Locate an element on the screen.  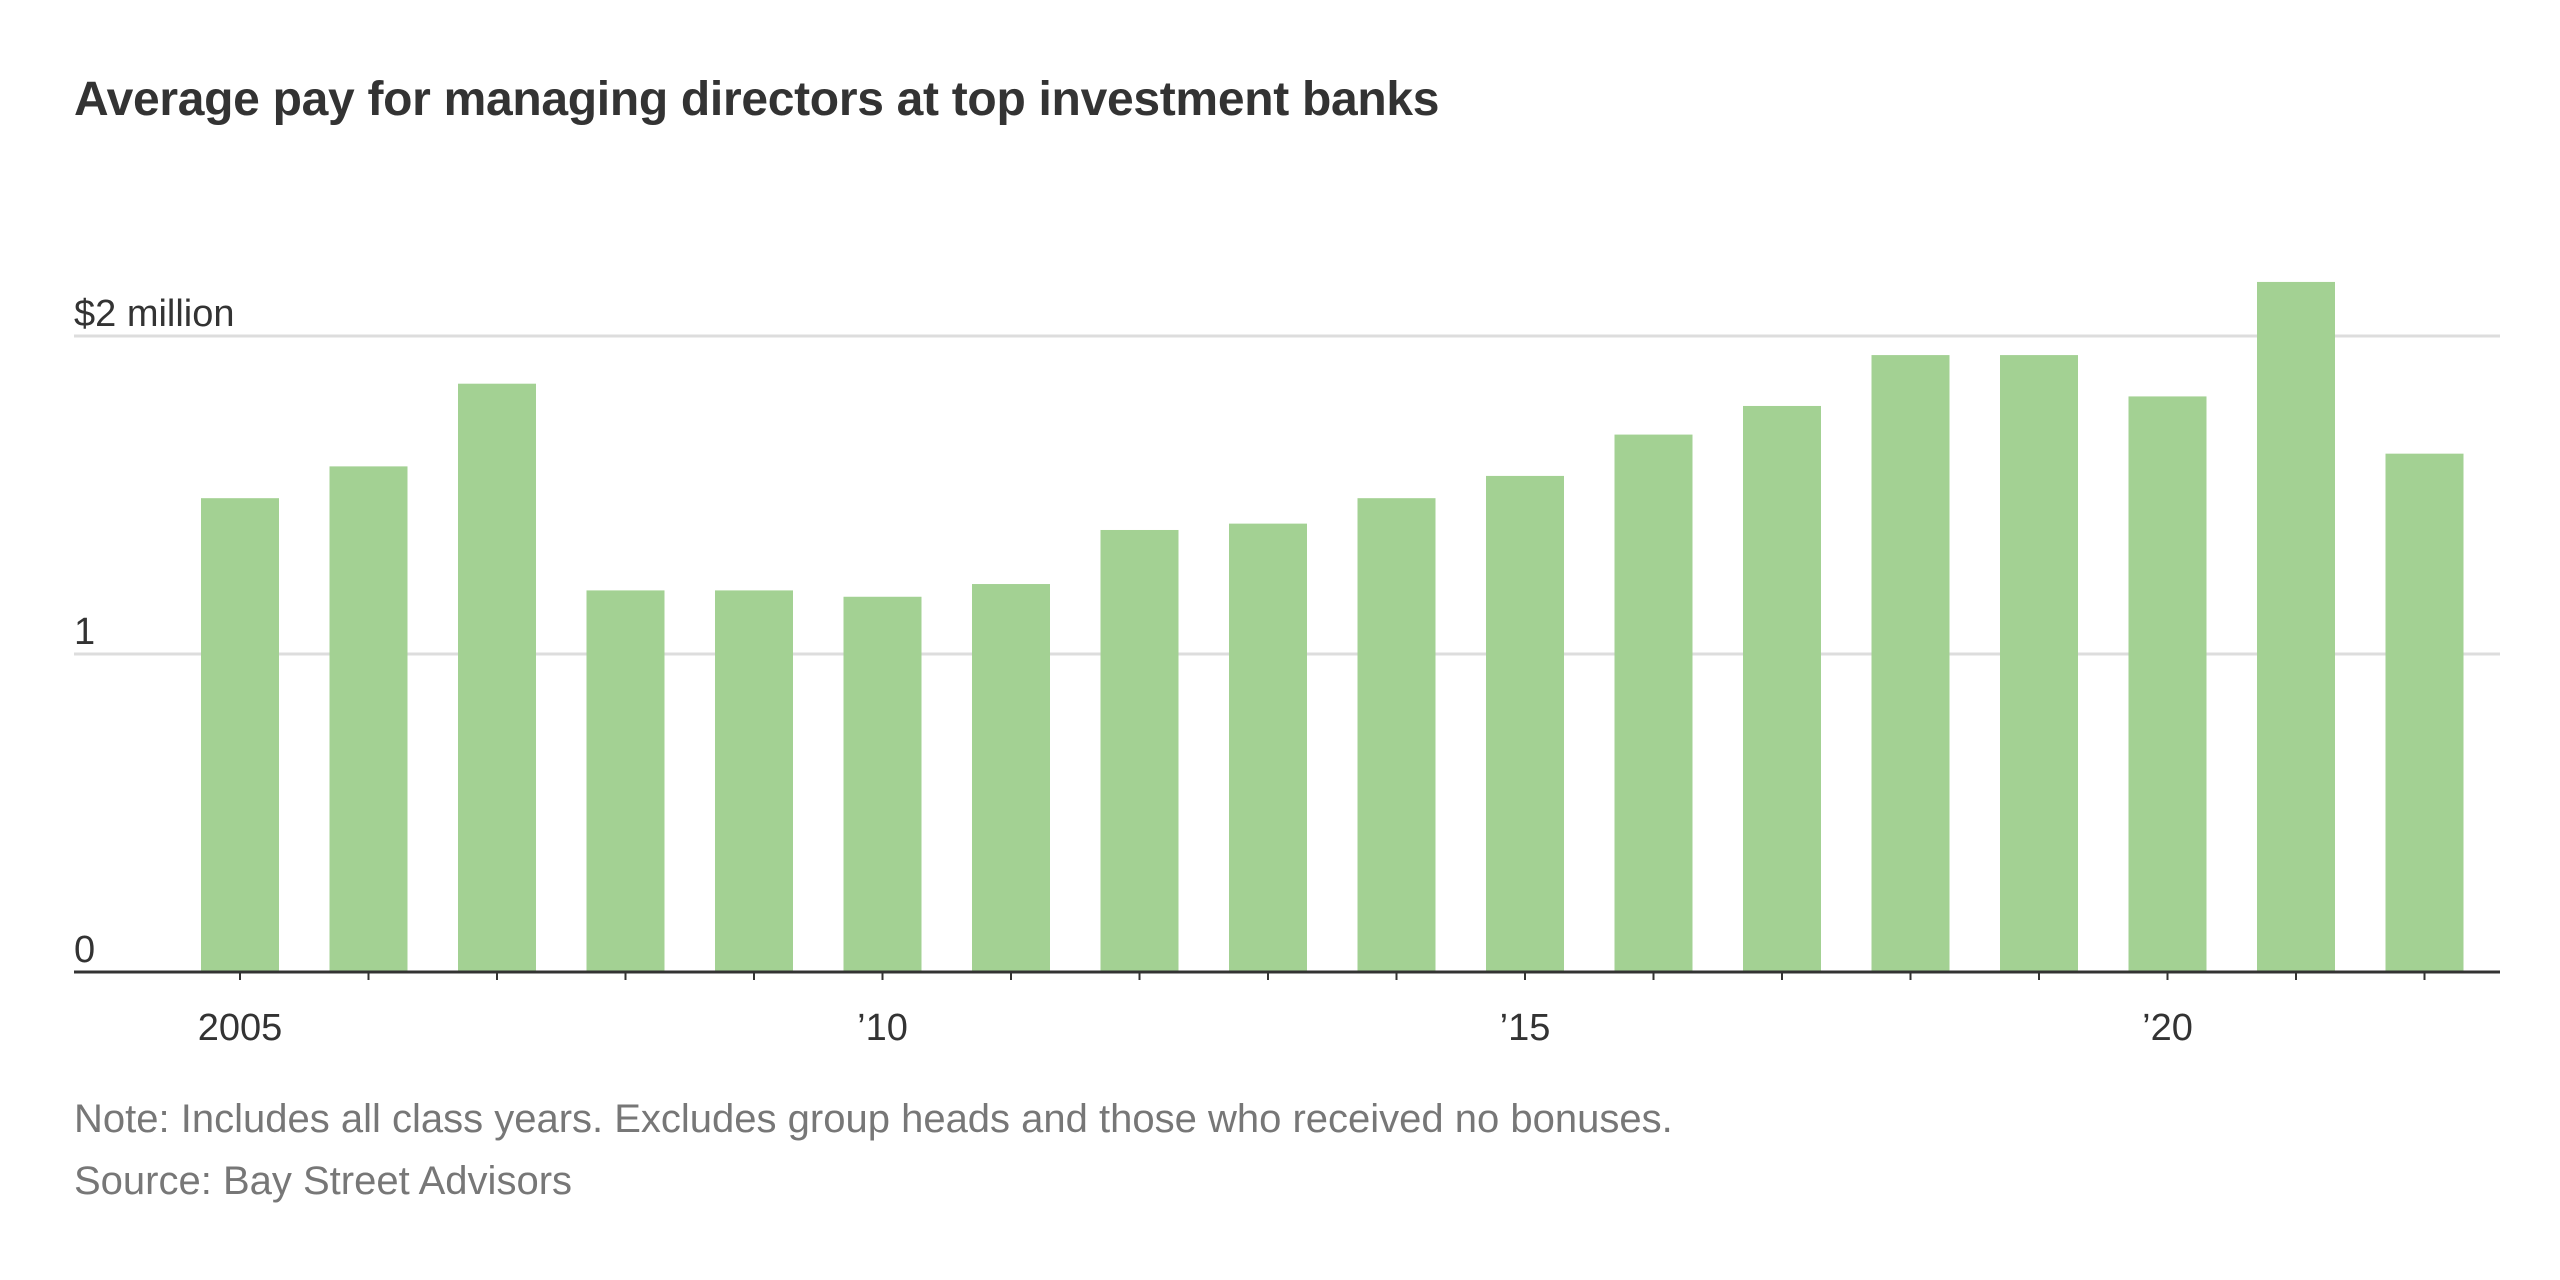
x-tick-label: ’20 is located at coordinates (2167, 1028).